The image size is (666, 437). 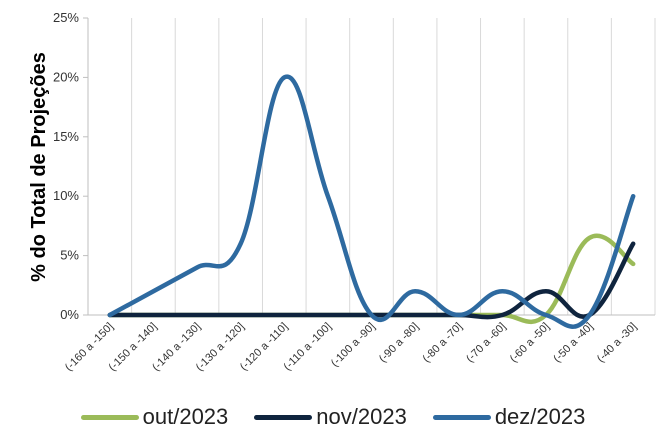 What do you see at coordinates (361, 416) in the screenshot?
I see `legend-label: nov/2023` at bounding box center [361, 416].